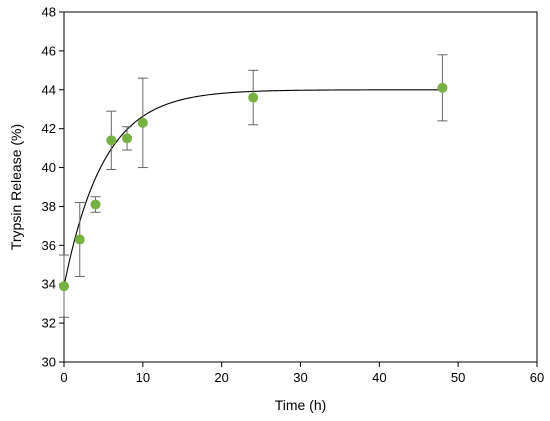 The width and height of the screenshot is (550, 421). I want to click on y-tick-label-42: 42, so click(49, 128).